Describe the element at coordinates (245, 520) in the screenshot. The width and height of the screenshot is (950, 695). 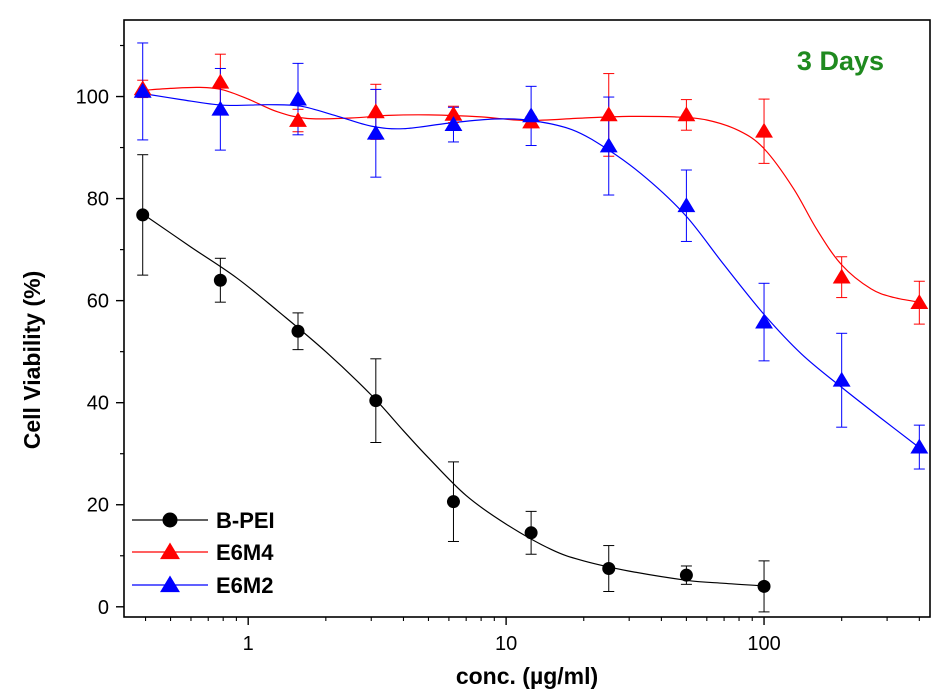
I see `legend-label-b-pei: B-PEI` at that location.